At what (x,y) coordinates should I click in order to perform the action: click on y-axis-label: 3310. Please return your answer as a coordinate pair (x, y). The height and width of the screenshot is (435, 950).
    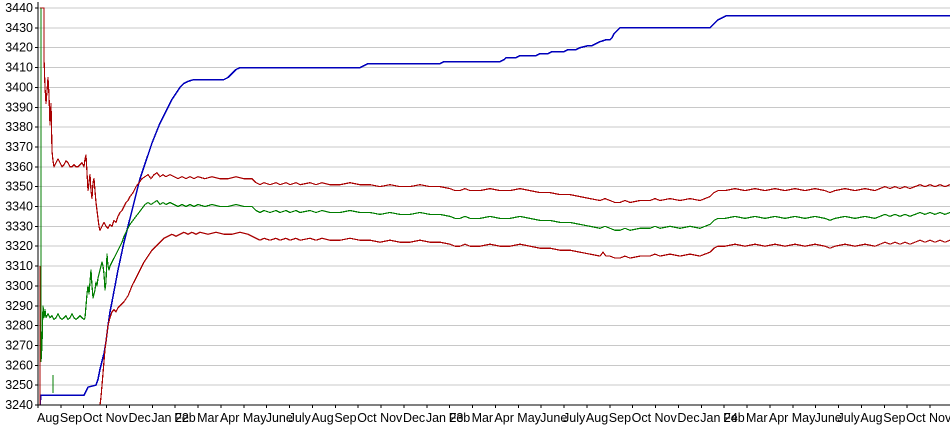
    Looking at the image, I should click on (19, 266).